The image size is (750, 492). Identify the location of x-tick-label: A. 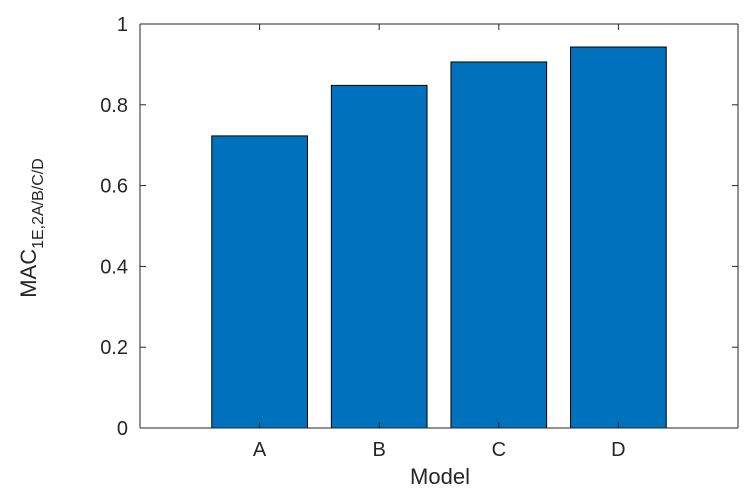
(260, 450).